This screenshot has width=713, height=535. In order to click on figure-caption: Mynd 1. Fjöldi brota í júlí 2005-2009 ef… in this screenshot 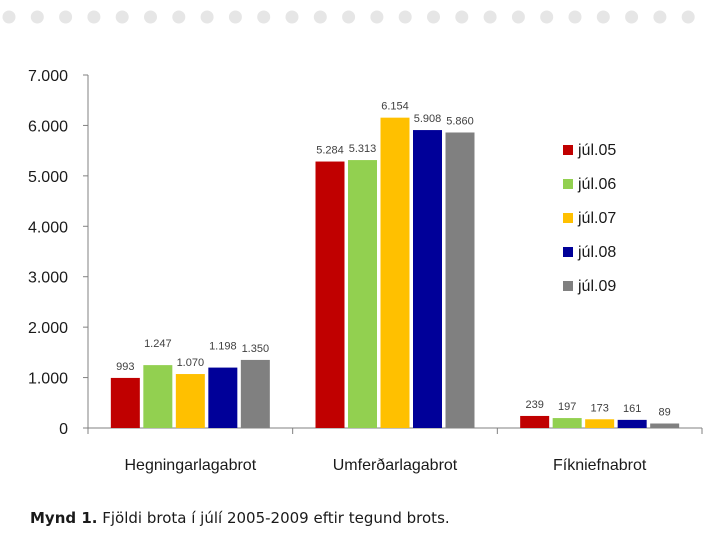, I will do `click(240, 518)`.